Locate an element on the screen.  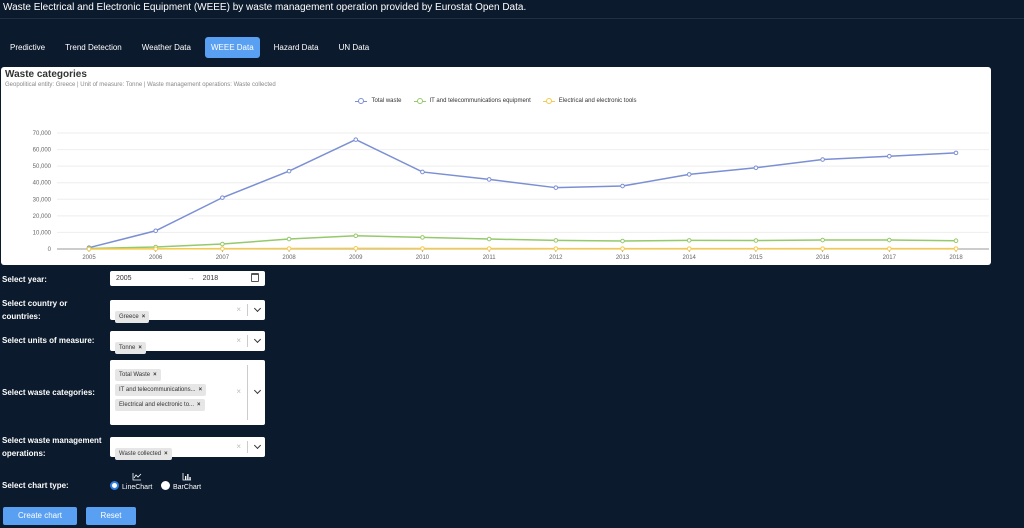
chip-label: Total Waste is located at coordinates (135, 375).